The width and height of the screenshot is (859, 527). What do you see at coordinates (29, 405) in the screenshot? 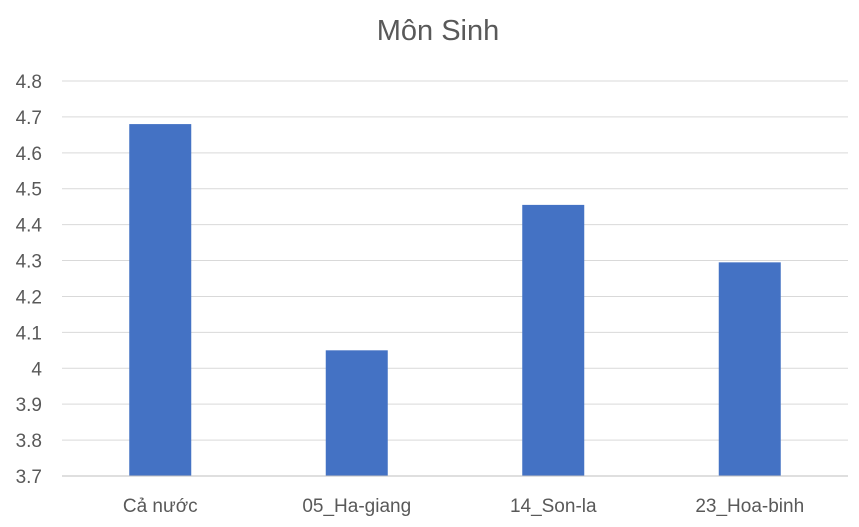
I see `y-tick-label: 3.9` at bounding box center [29, 405].